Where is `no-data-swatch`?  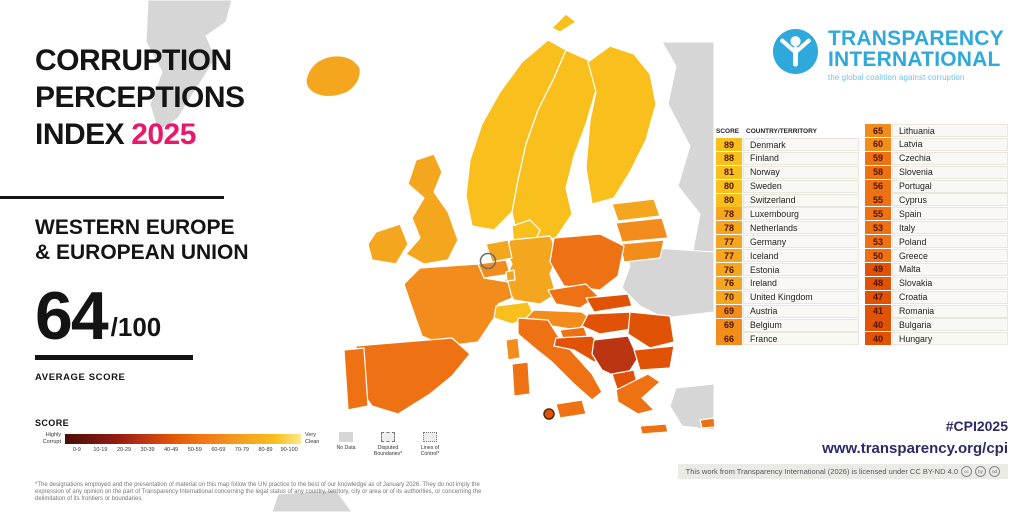
no-data-swatch is located at coordinates (346, 437).